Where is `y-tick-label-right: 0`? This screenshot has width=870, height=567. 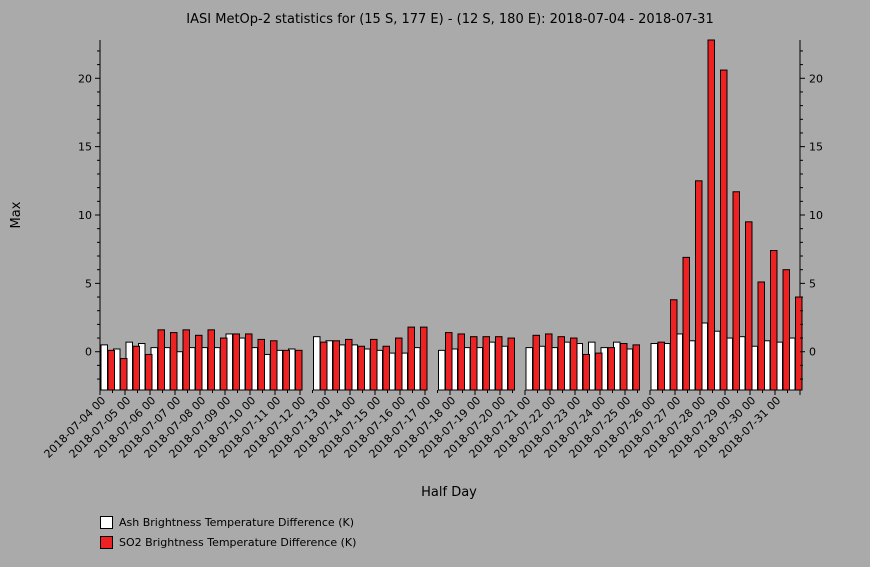 y-tick-label-right: 0 is located at coordinates (812, 352).